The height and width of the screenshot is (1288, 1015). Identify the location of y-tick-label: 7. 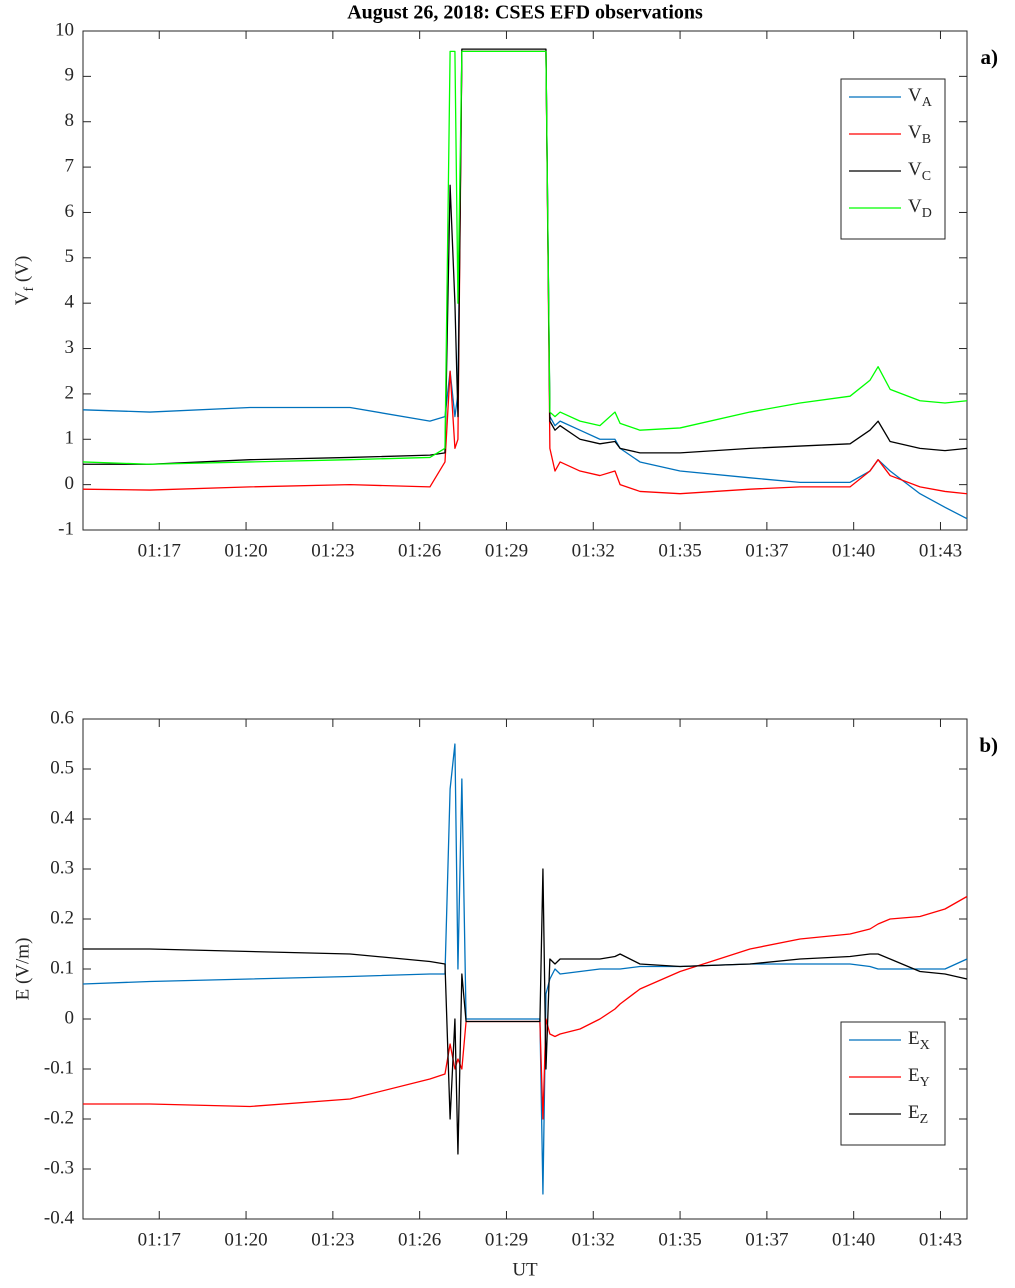
(70, 165).